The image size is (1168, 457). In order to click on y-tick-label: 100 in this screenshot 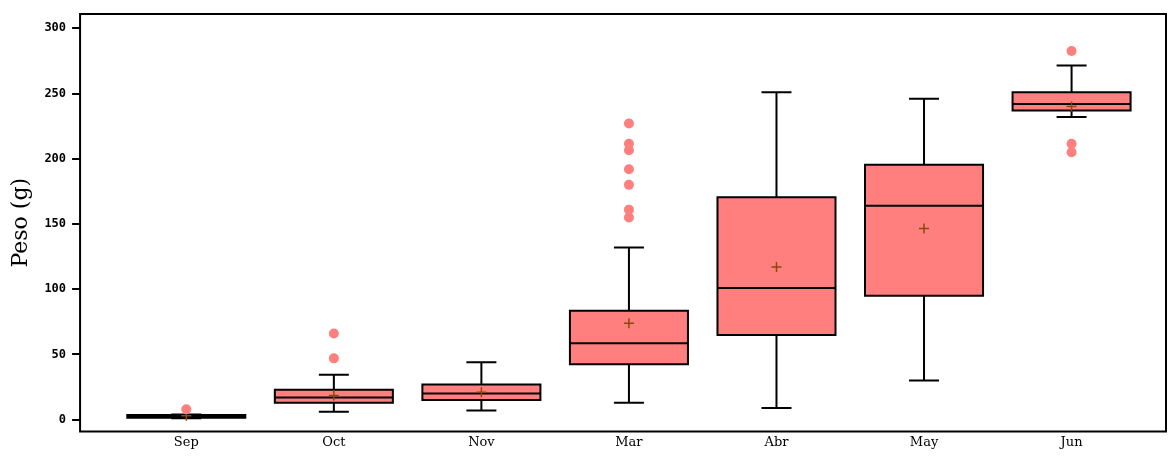, I will do `click(55, 288)`.